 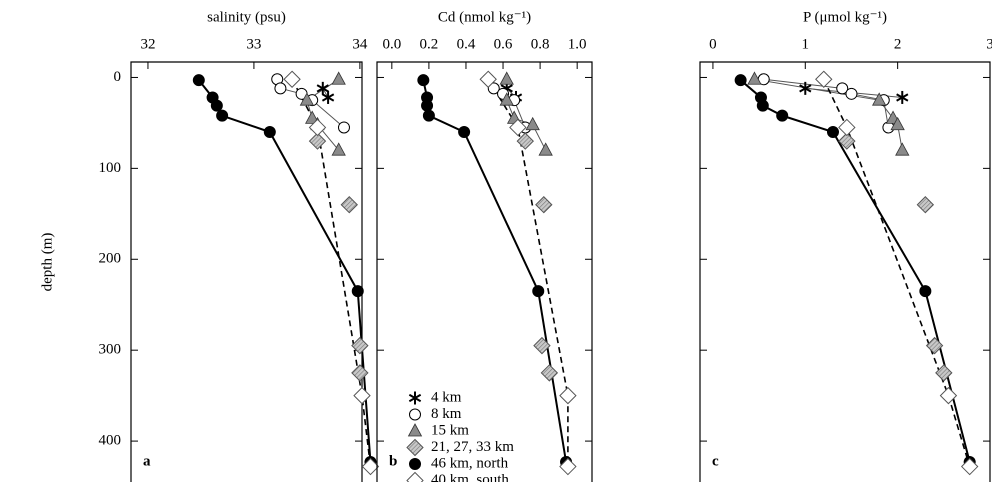 I want to click on x-tick-label: 34, so click(x=360, y=44).